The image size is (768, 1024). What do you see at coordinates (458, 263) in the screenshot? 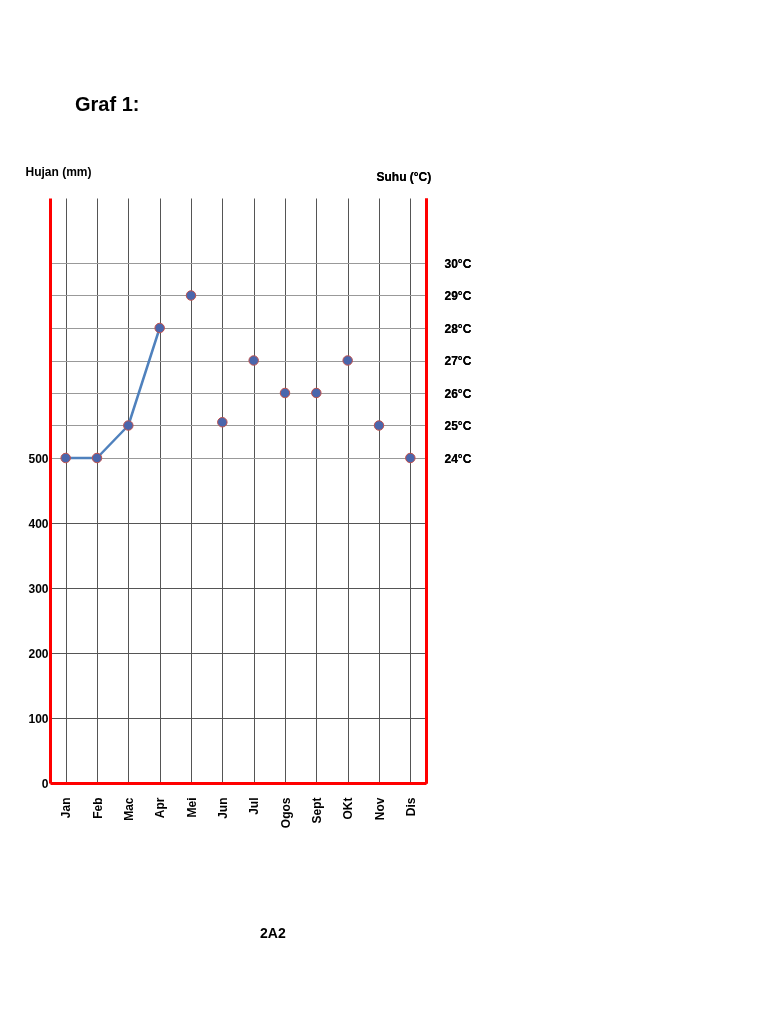
I see `y2-tick-label: 30°C` at bounding box center [458, 263].